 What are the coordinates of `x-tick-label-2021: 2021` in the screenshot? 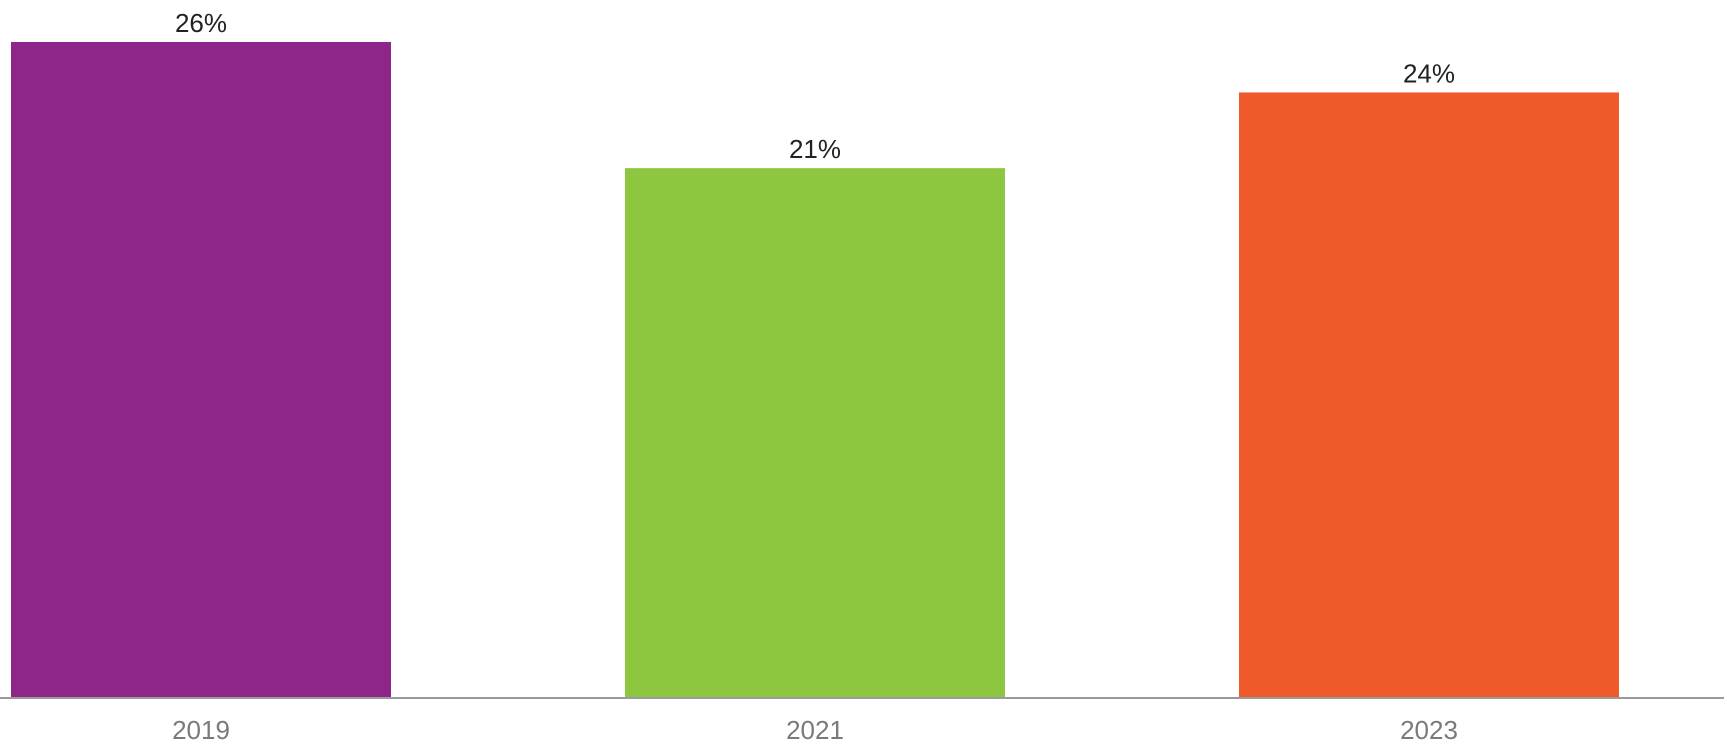 It's located at (815, 730).